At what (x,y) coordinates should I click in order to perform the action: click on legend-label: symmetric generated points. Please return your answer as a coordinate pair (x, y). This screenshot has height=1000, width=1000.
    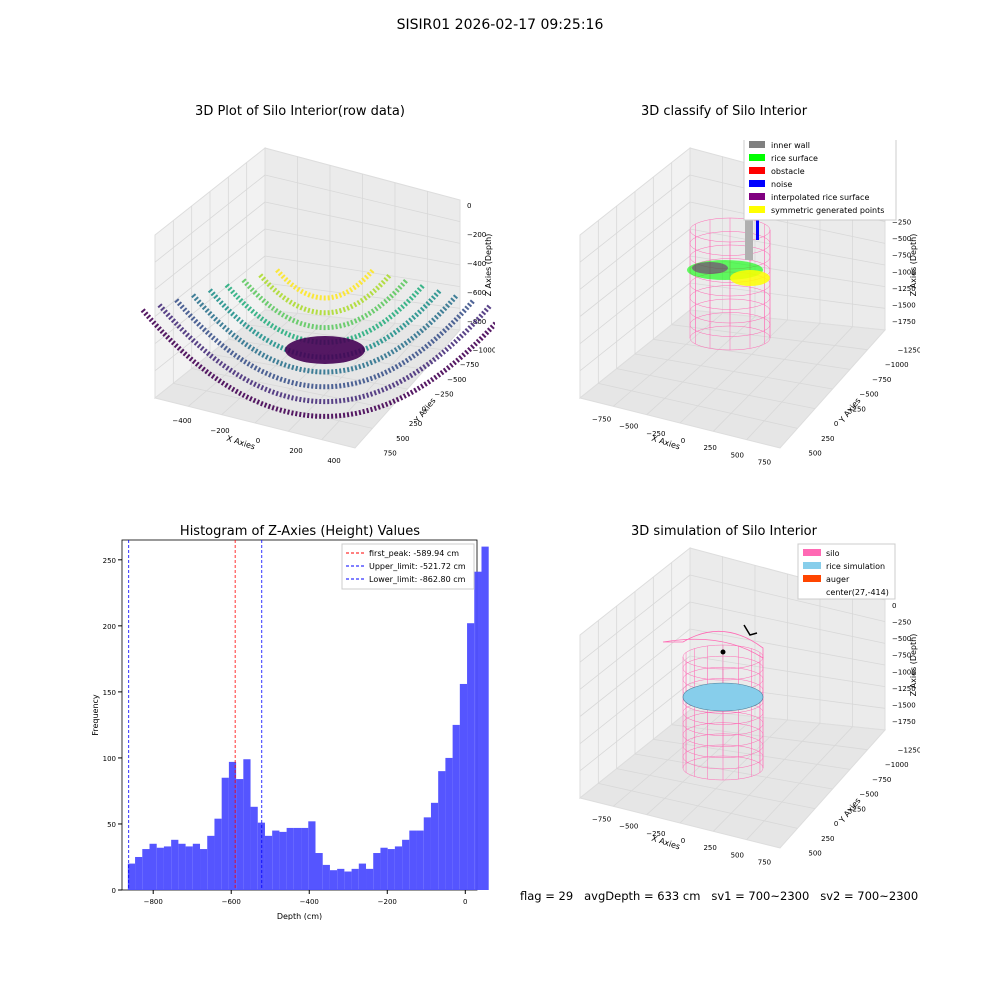
    Looking at the image, I should click on (827, 210).